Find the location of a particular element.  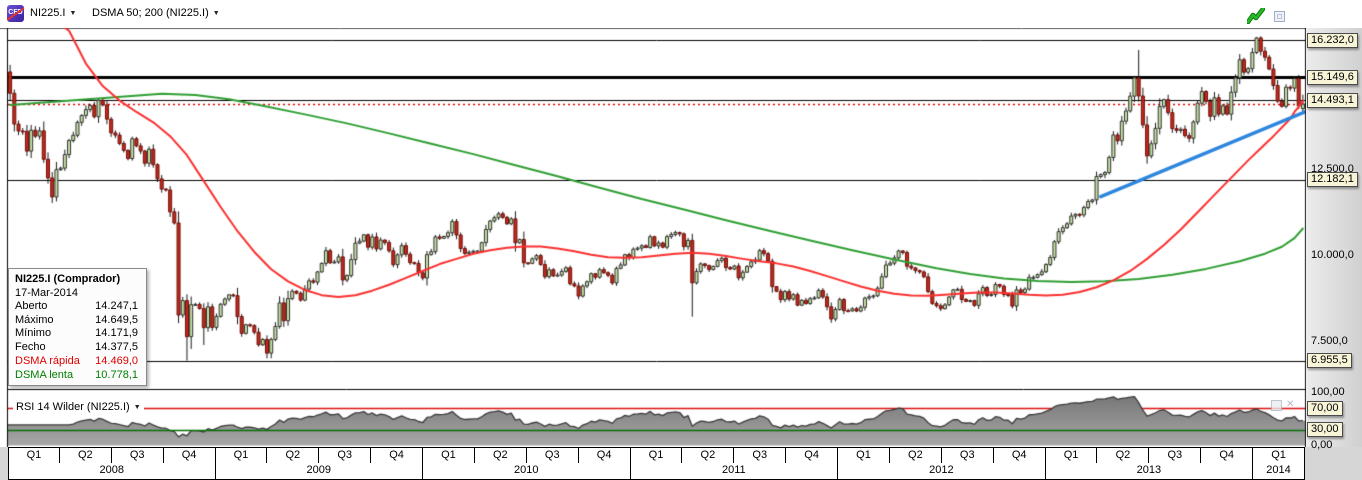

tooltip-row-label: Fecho is located at coordinates (30, 347).